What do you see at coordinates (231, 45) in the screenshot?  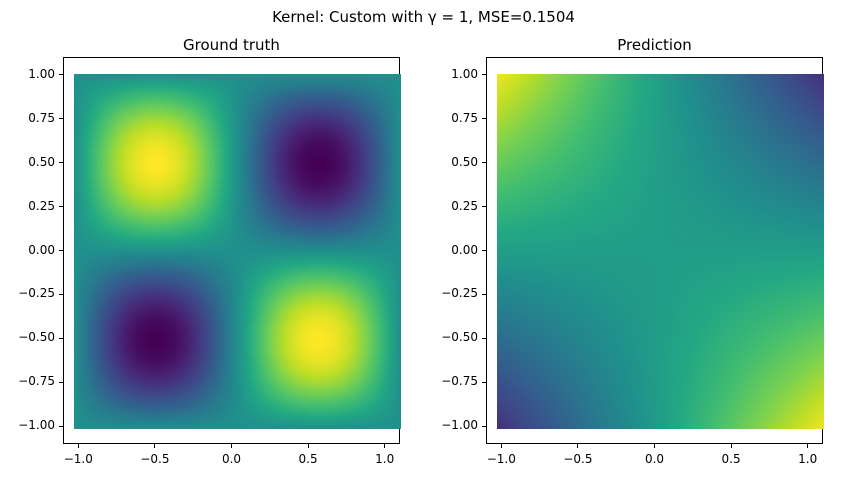 I see `subplot-title-ground-truth: Ground truth` at bounding box center [231, 45].